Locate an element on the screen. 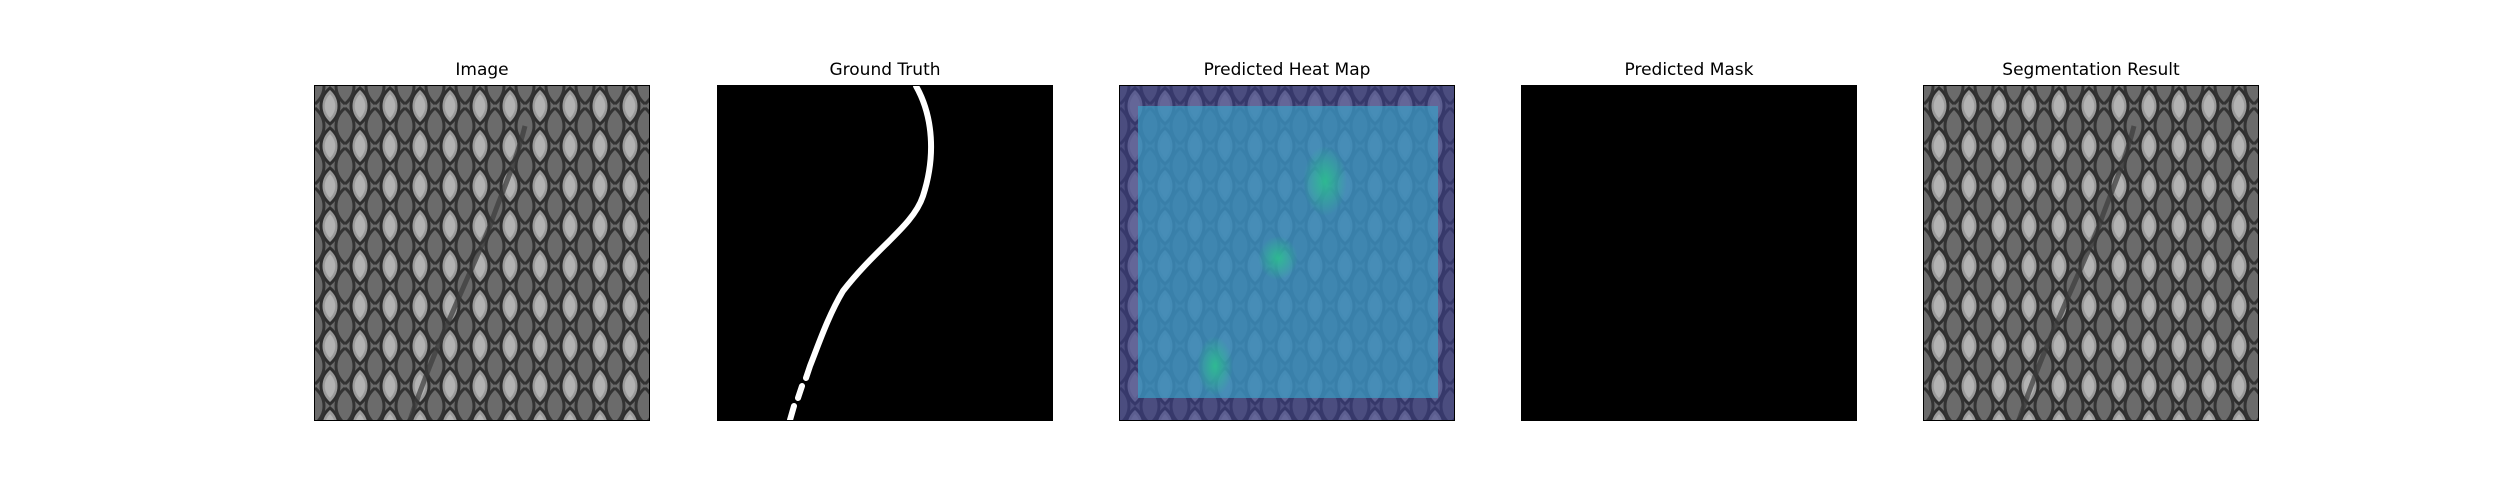 Image resolution: width=2500 pixels, height=500 pixels. panel-title: Ground Truth is located at coordinates (885, 70).